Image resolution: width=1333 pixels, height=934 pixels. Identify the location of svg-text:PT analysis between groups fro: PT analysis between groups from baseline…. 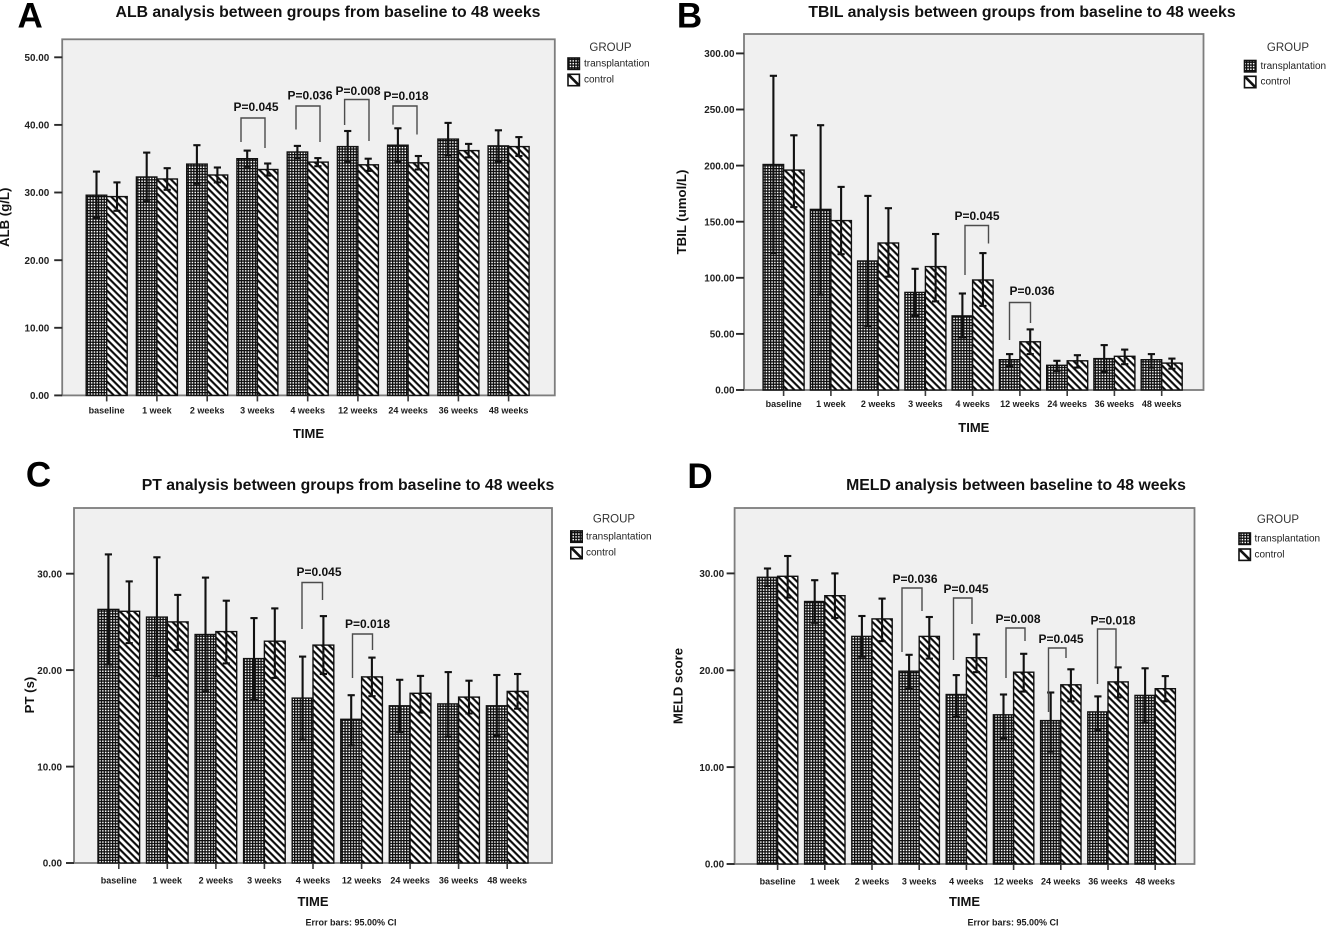
(348, 485).